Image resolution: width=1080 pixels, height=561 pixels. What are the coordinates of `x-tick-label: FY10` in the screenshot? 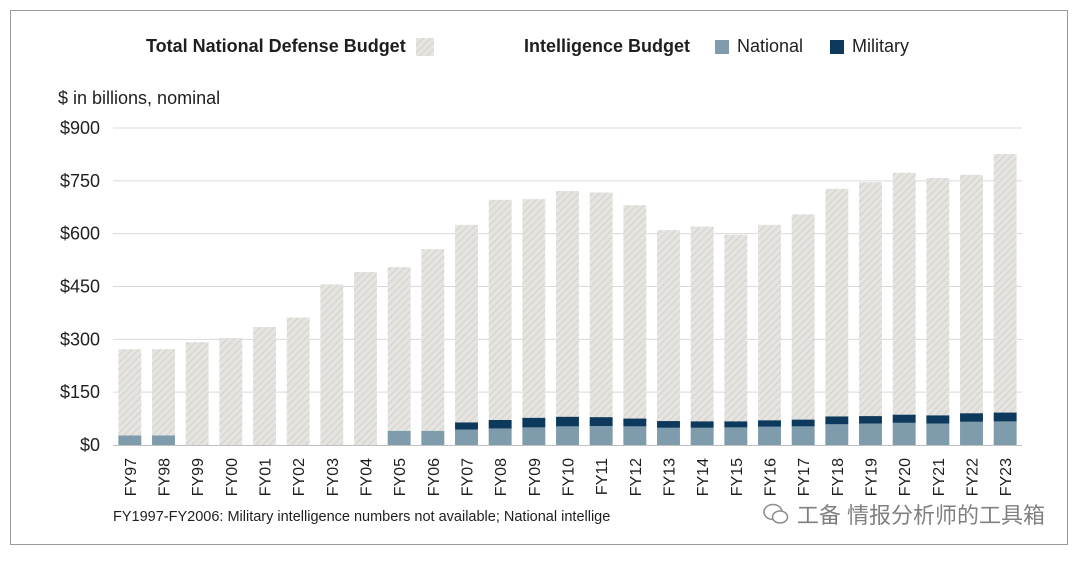 It's located at (569, 477).